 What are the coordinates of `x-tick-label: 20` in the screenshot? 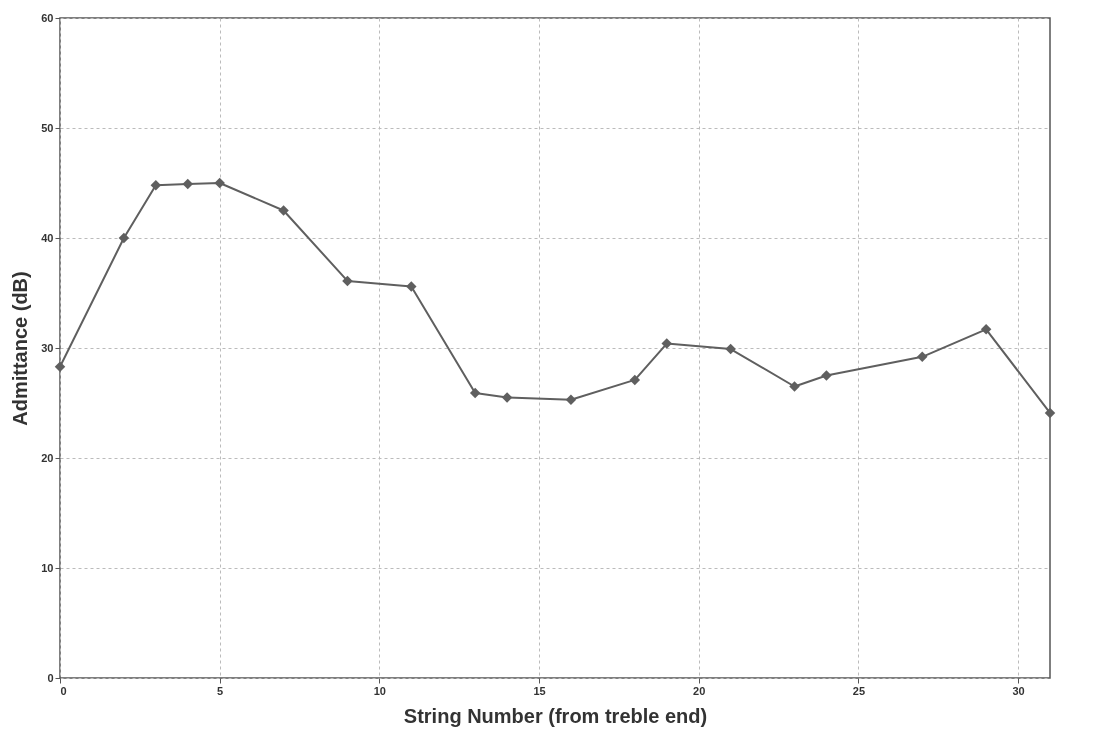 It's located at (699, 690).